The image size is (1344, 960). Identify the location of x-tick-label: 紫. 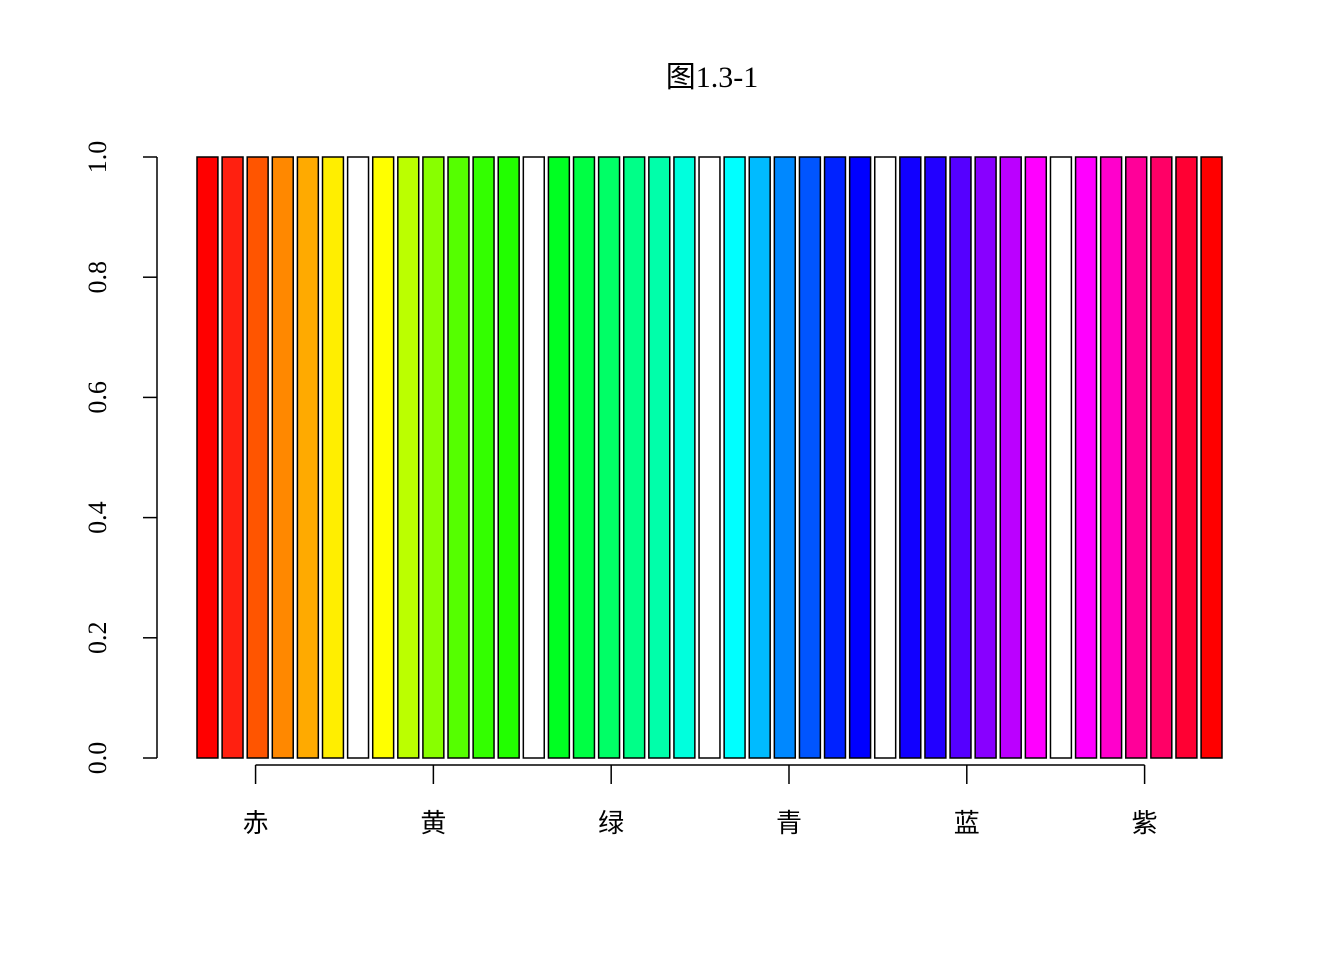
(1145, 823).